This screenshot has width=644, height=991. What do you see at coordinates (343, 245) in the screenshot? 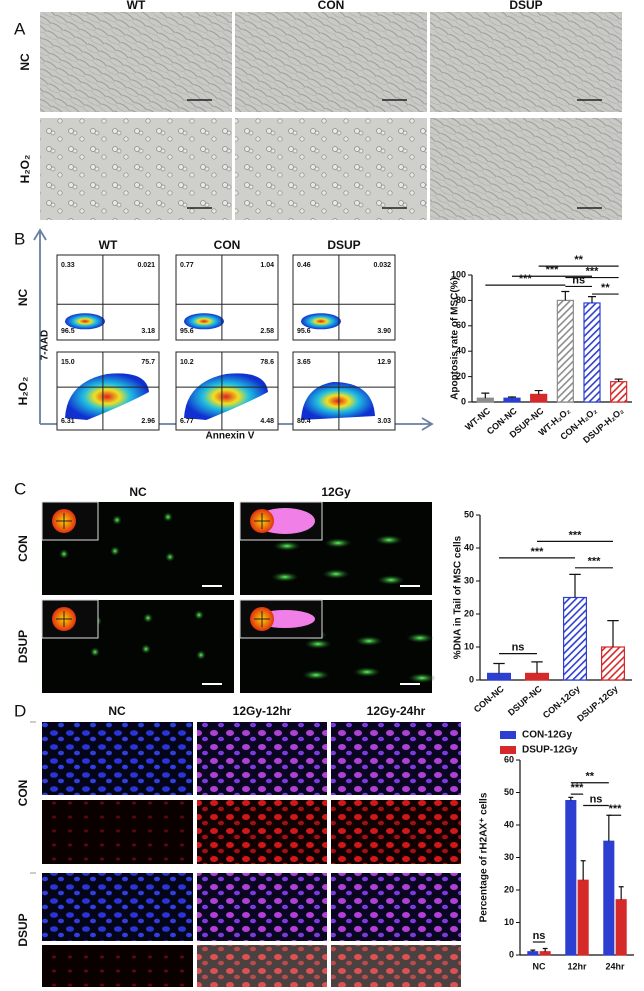
I see `column-header: DSUP` at bounding box center [343, 245].